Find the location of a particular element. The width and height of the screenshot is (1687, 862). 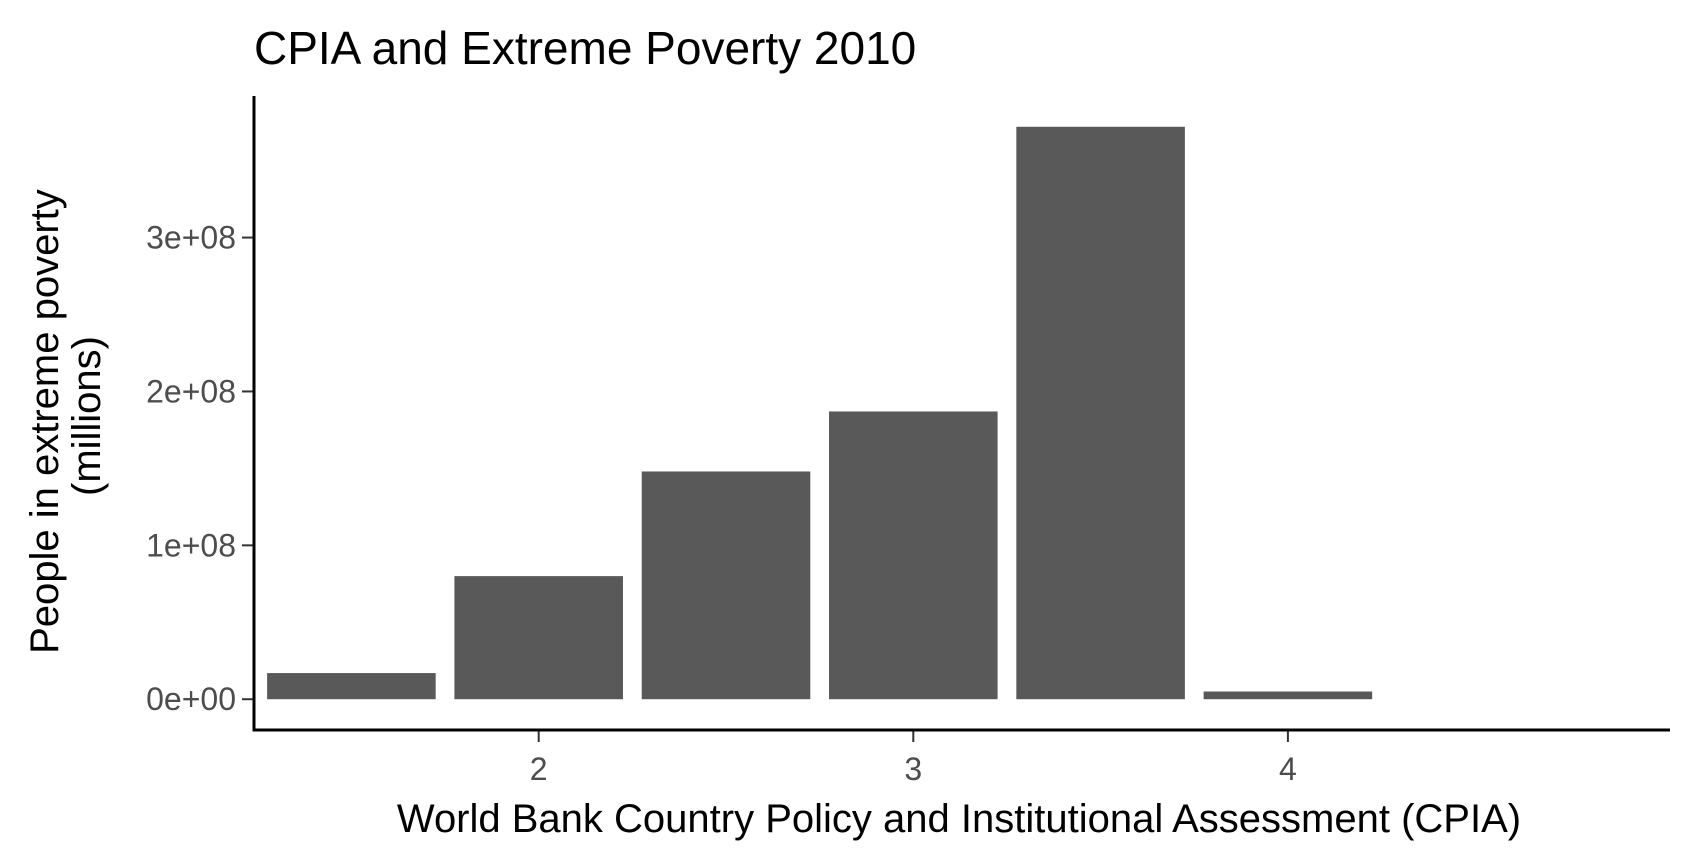

y-tick-label: 0e+00 is located at coordinates (191, 699).